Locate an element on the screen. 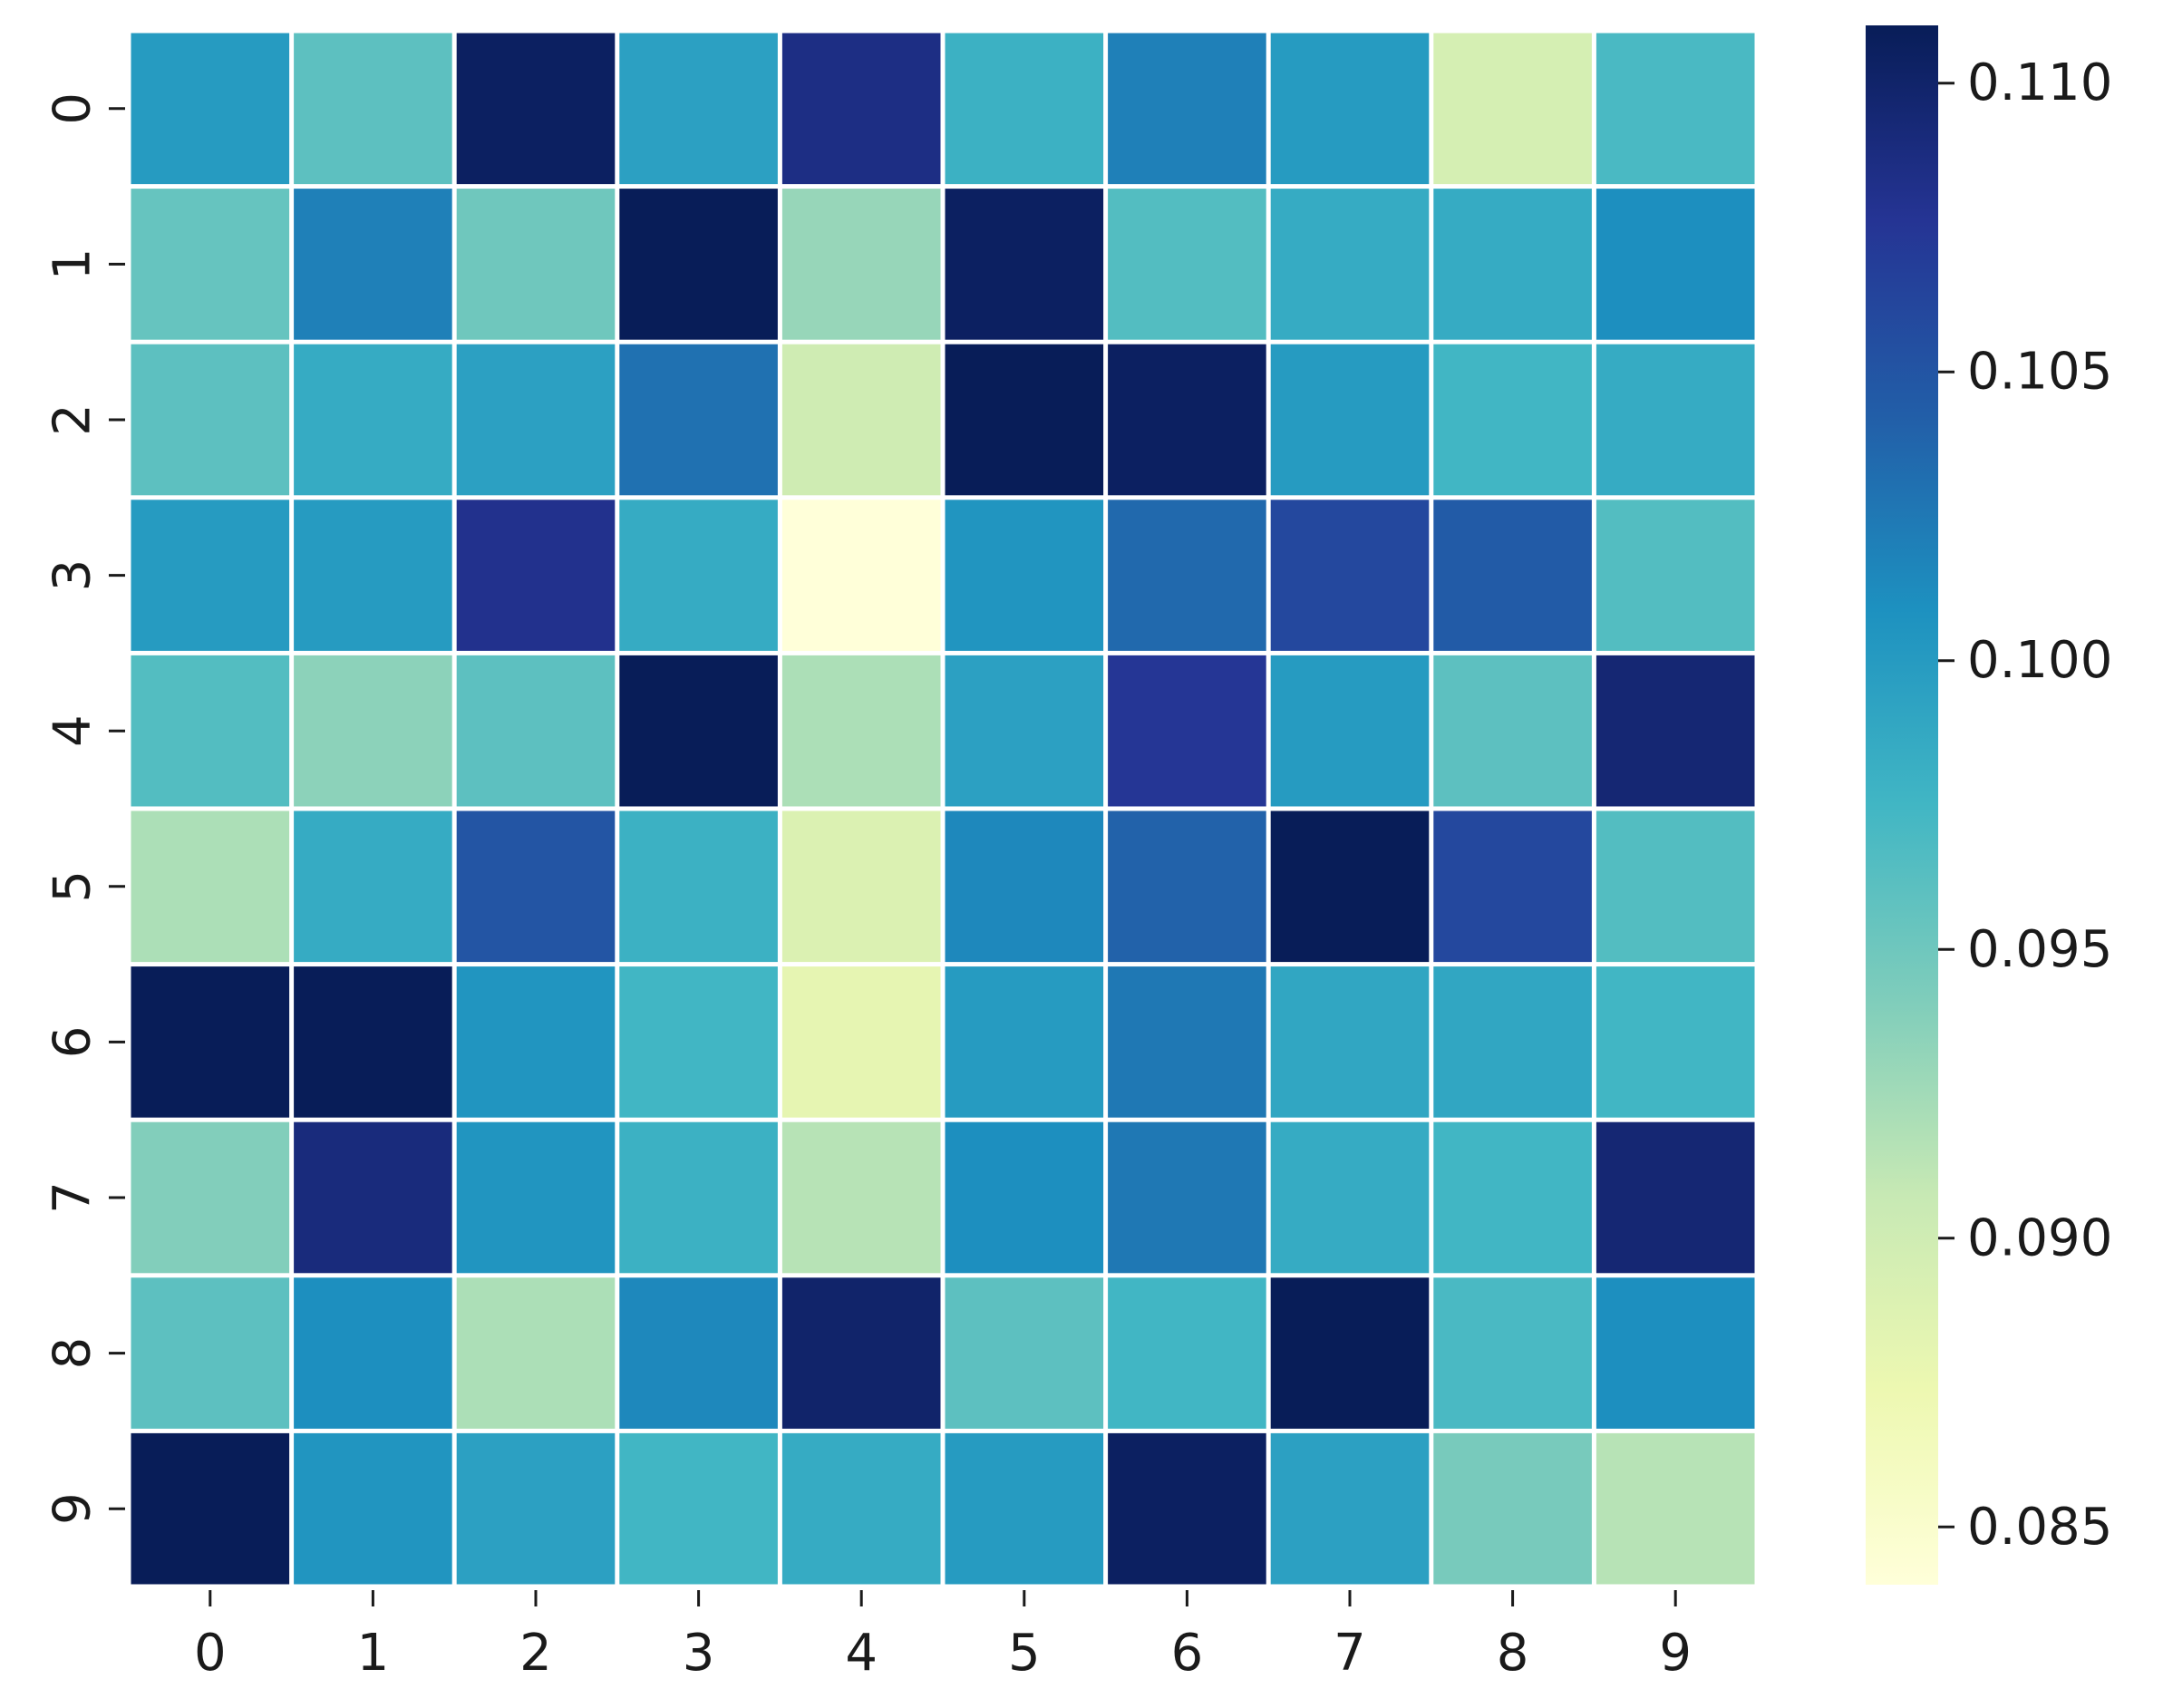 This screenshot has width=2163, height=1708. heatmap-cell-r6-c8 is located at coordinates (1512, 1042).